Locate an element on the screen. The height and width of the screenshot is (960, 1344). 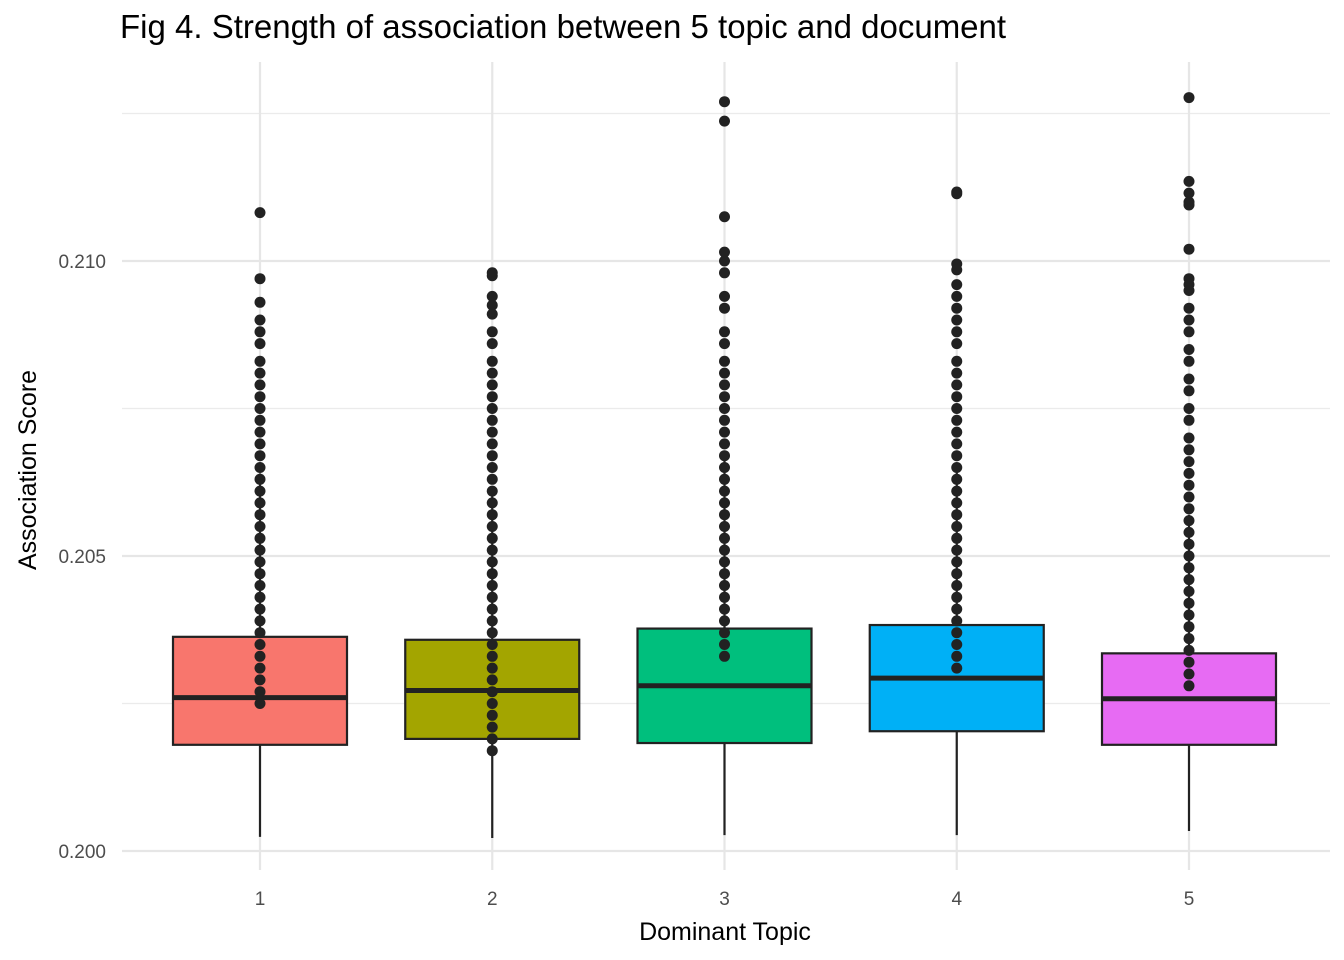
y-axis-title: Association Score is located at coordinates (28, 470).